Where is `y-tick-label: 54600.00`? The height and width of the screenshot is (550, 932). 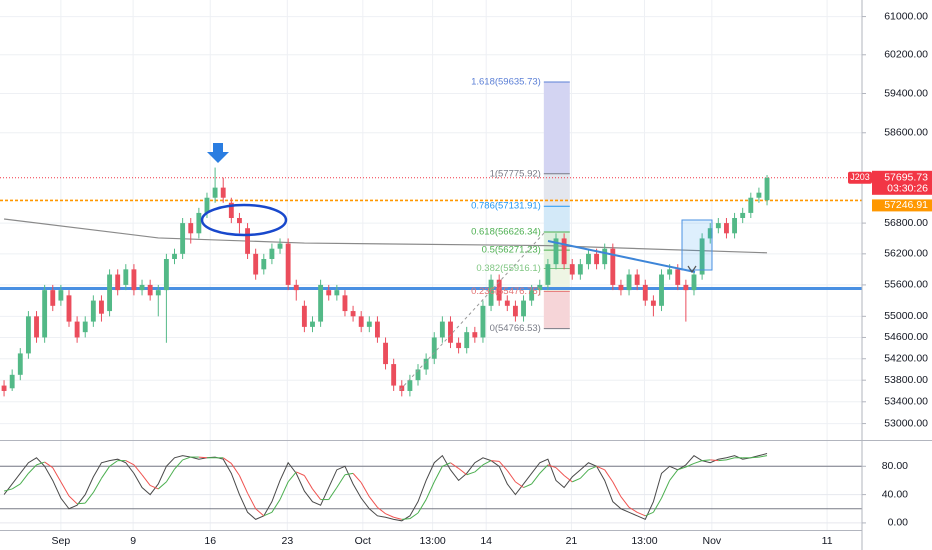
y-tick-label: 54600.00 is located at coordinates (906, 337).